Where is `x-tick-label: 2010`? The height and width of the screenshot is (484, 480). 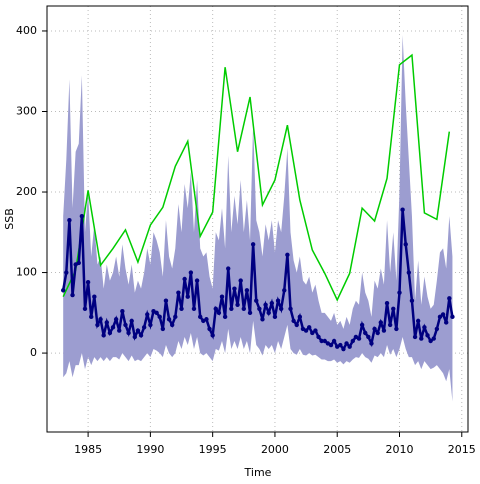
x-tick-label: 2010 is located at coordinates (399, 449).